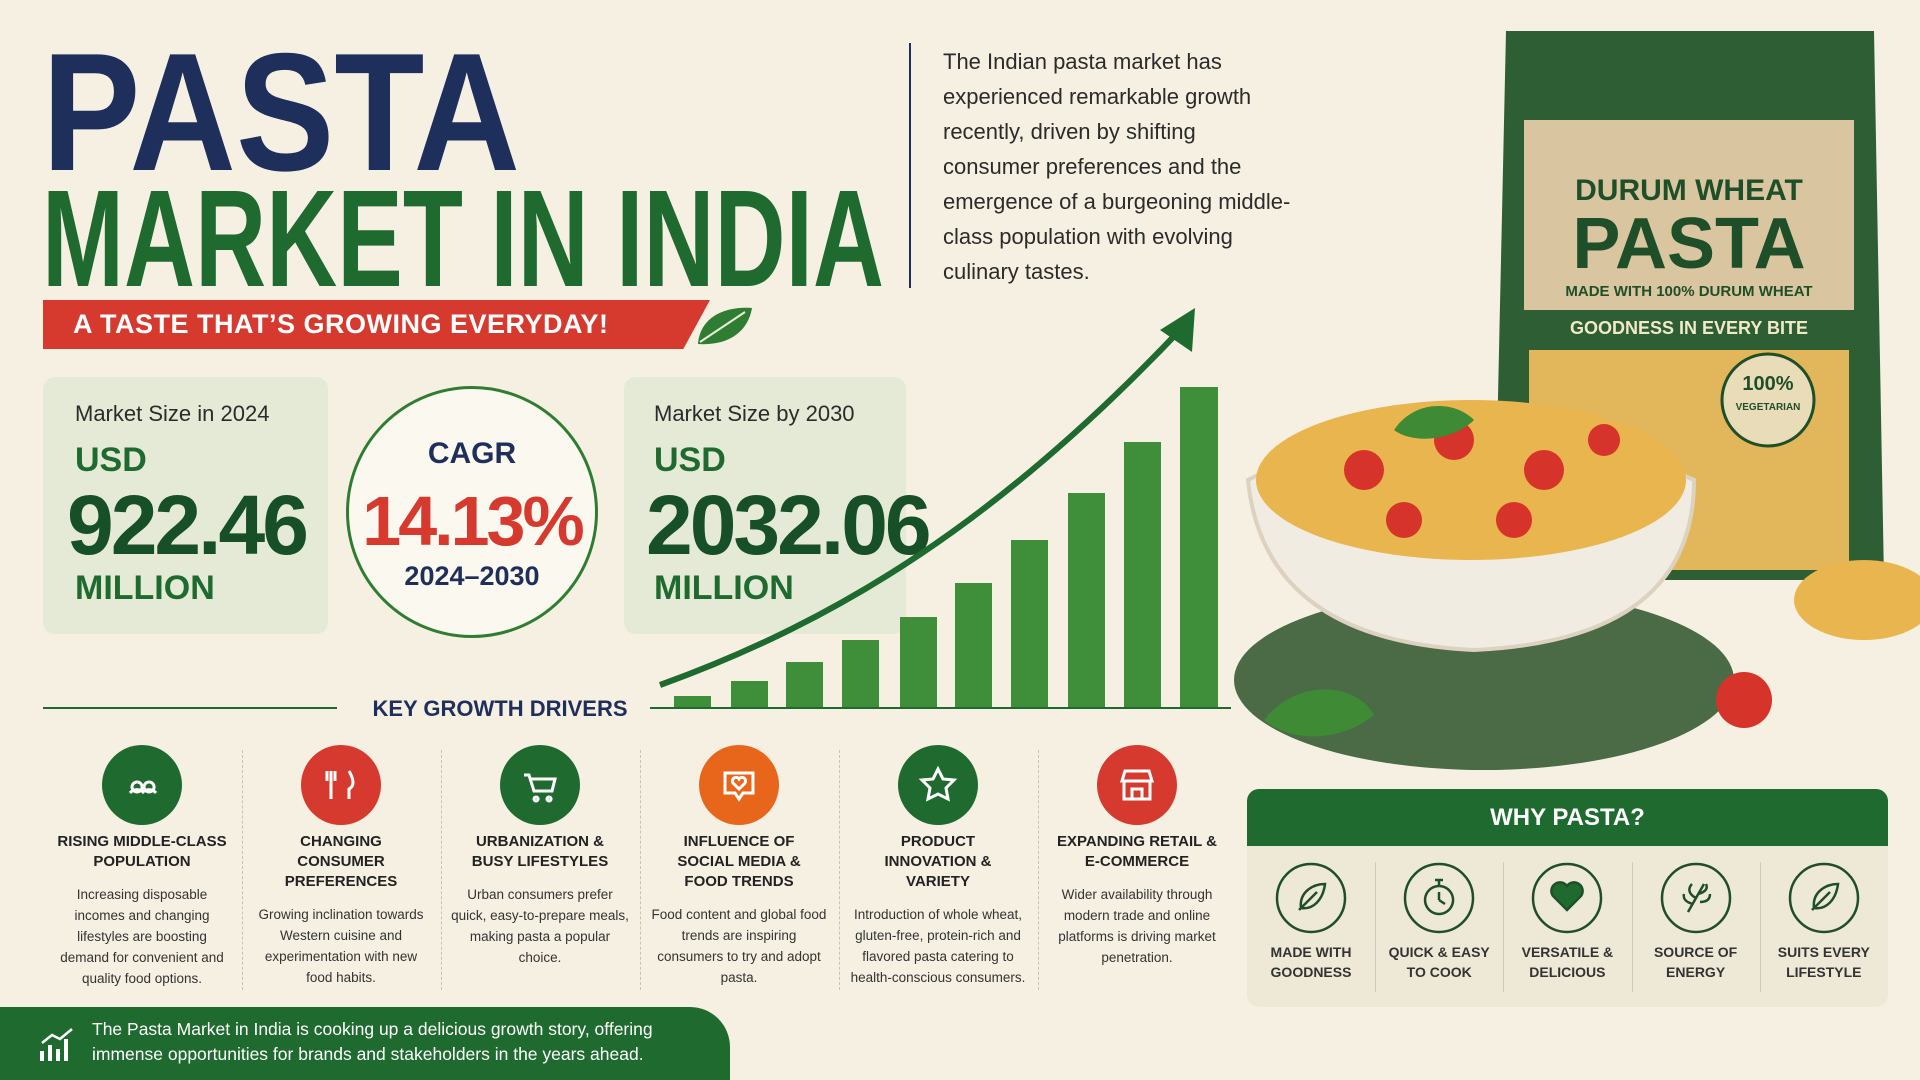  What do you see at coordinates (473, 521) in the screenshot?
I see `cagr-value: 14.13%` at bounding box center [473, 521].